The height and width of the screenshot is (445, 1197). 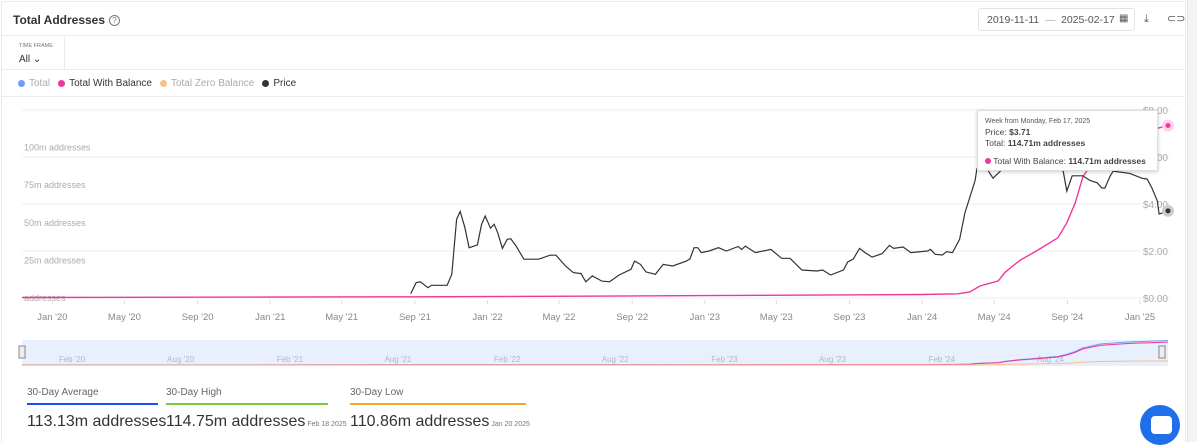 I want to click on navigator-series, so click(x=595, y=363).